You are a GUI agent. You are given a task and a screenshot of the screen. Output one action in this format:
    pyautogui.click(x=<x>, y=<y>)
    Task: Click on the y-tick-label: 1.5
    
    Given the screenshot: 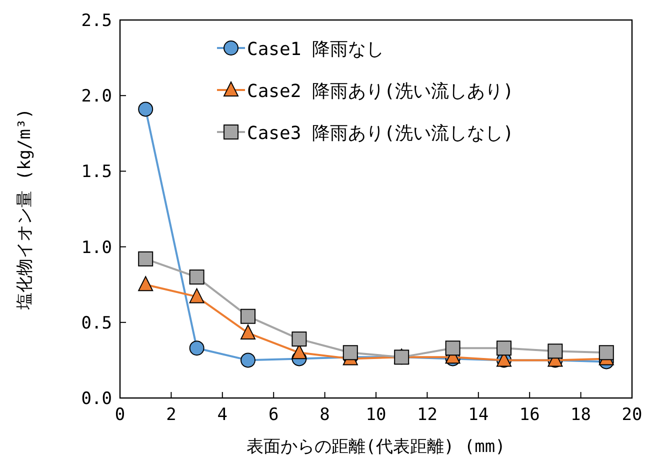 What is the action you would take?
    pyautogui.click(x=96, y=172)
    